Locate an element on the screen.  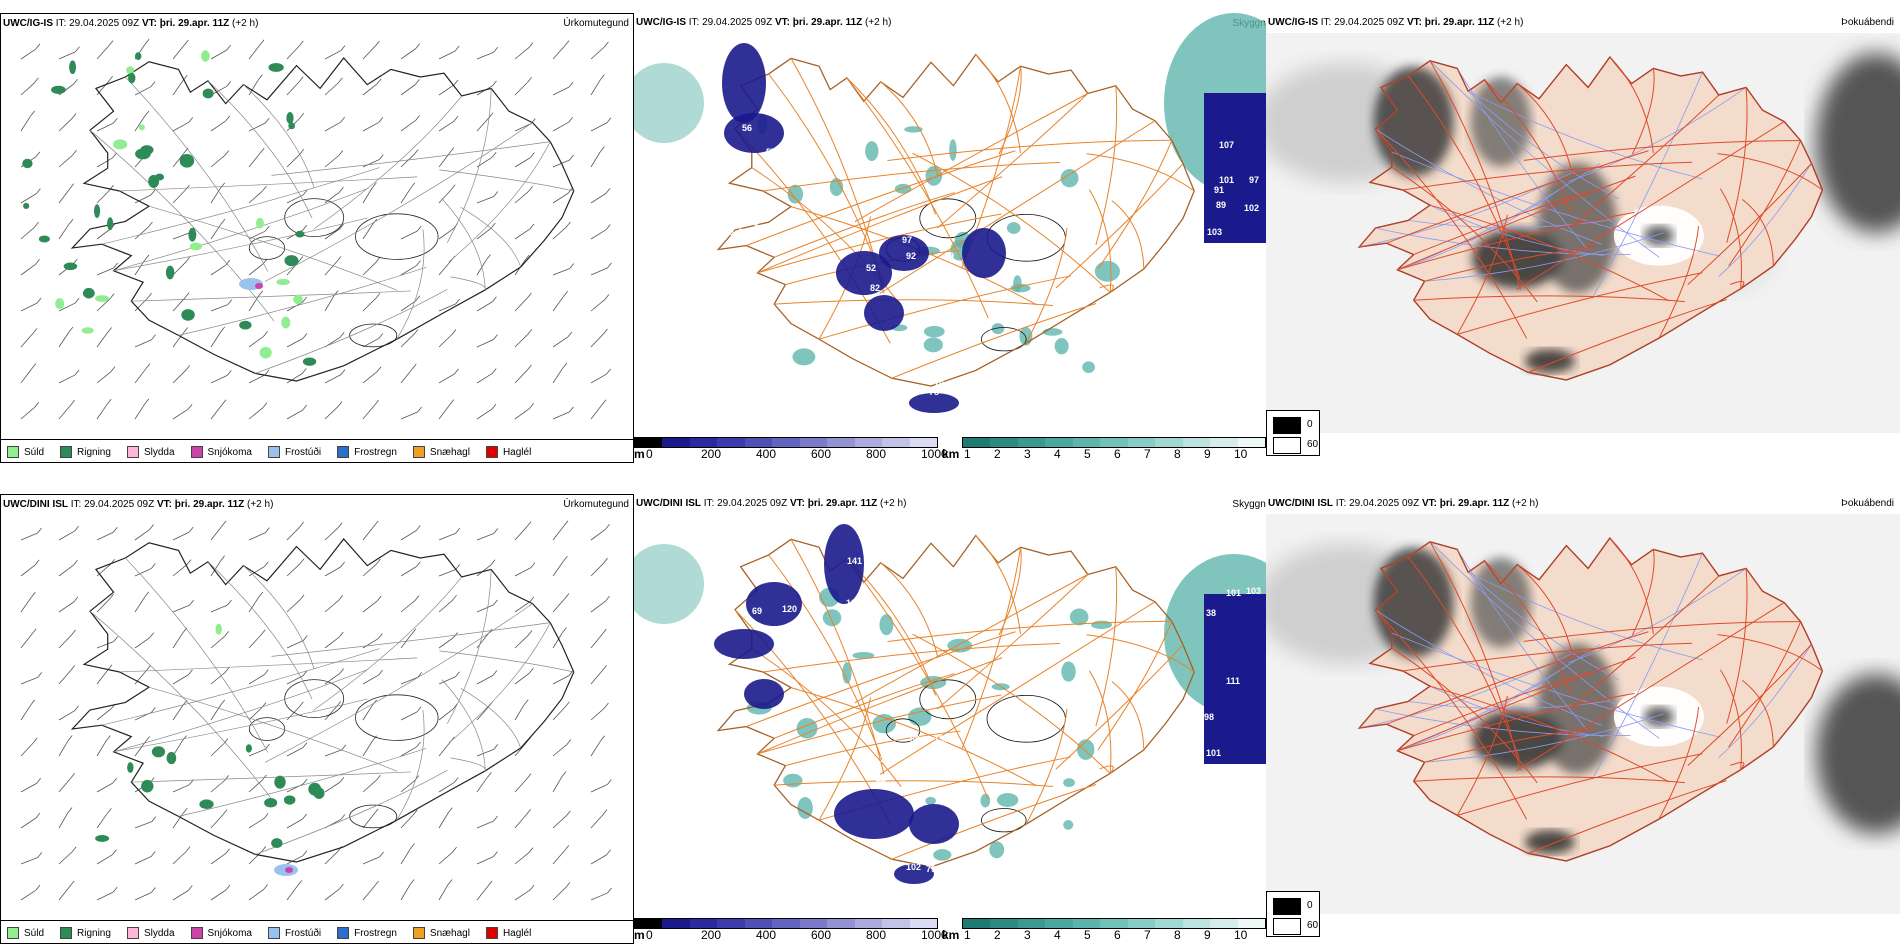
fog-legend: 0 60 is located at coordinates (1293, 914).